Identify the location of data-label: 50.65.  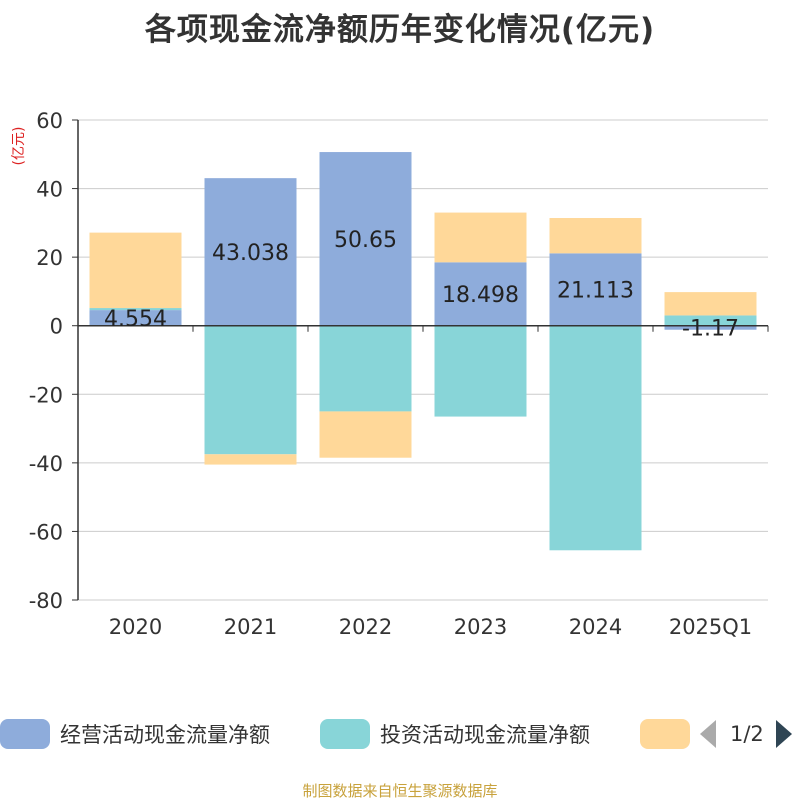
(365, 240).